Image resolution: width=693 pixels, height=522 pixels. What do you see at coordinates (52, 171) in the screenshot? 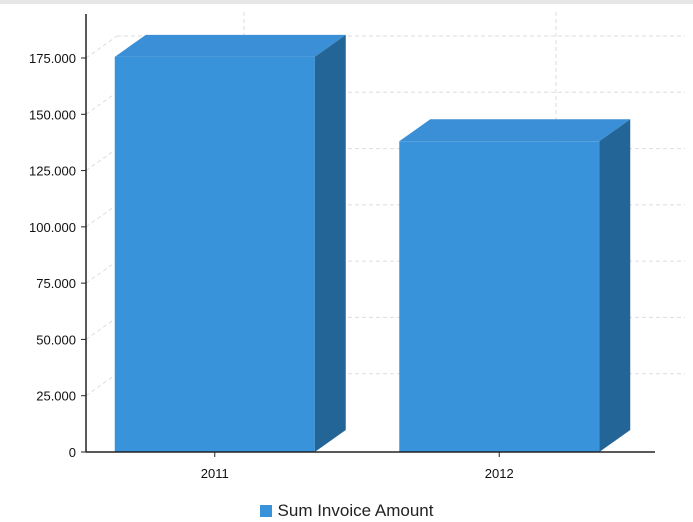
I see `y-tick-label: 125.000` at bounding box center [52, 171].